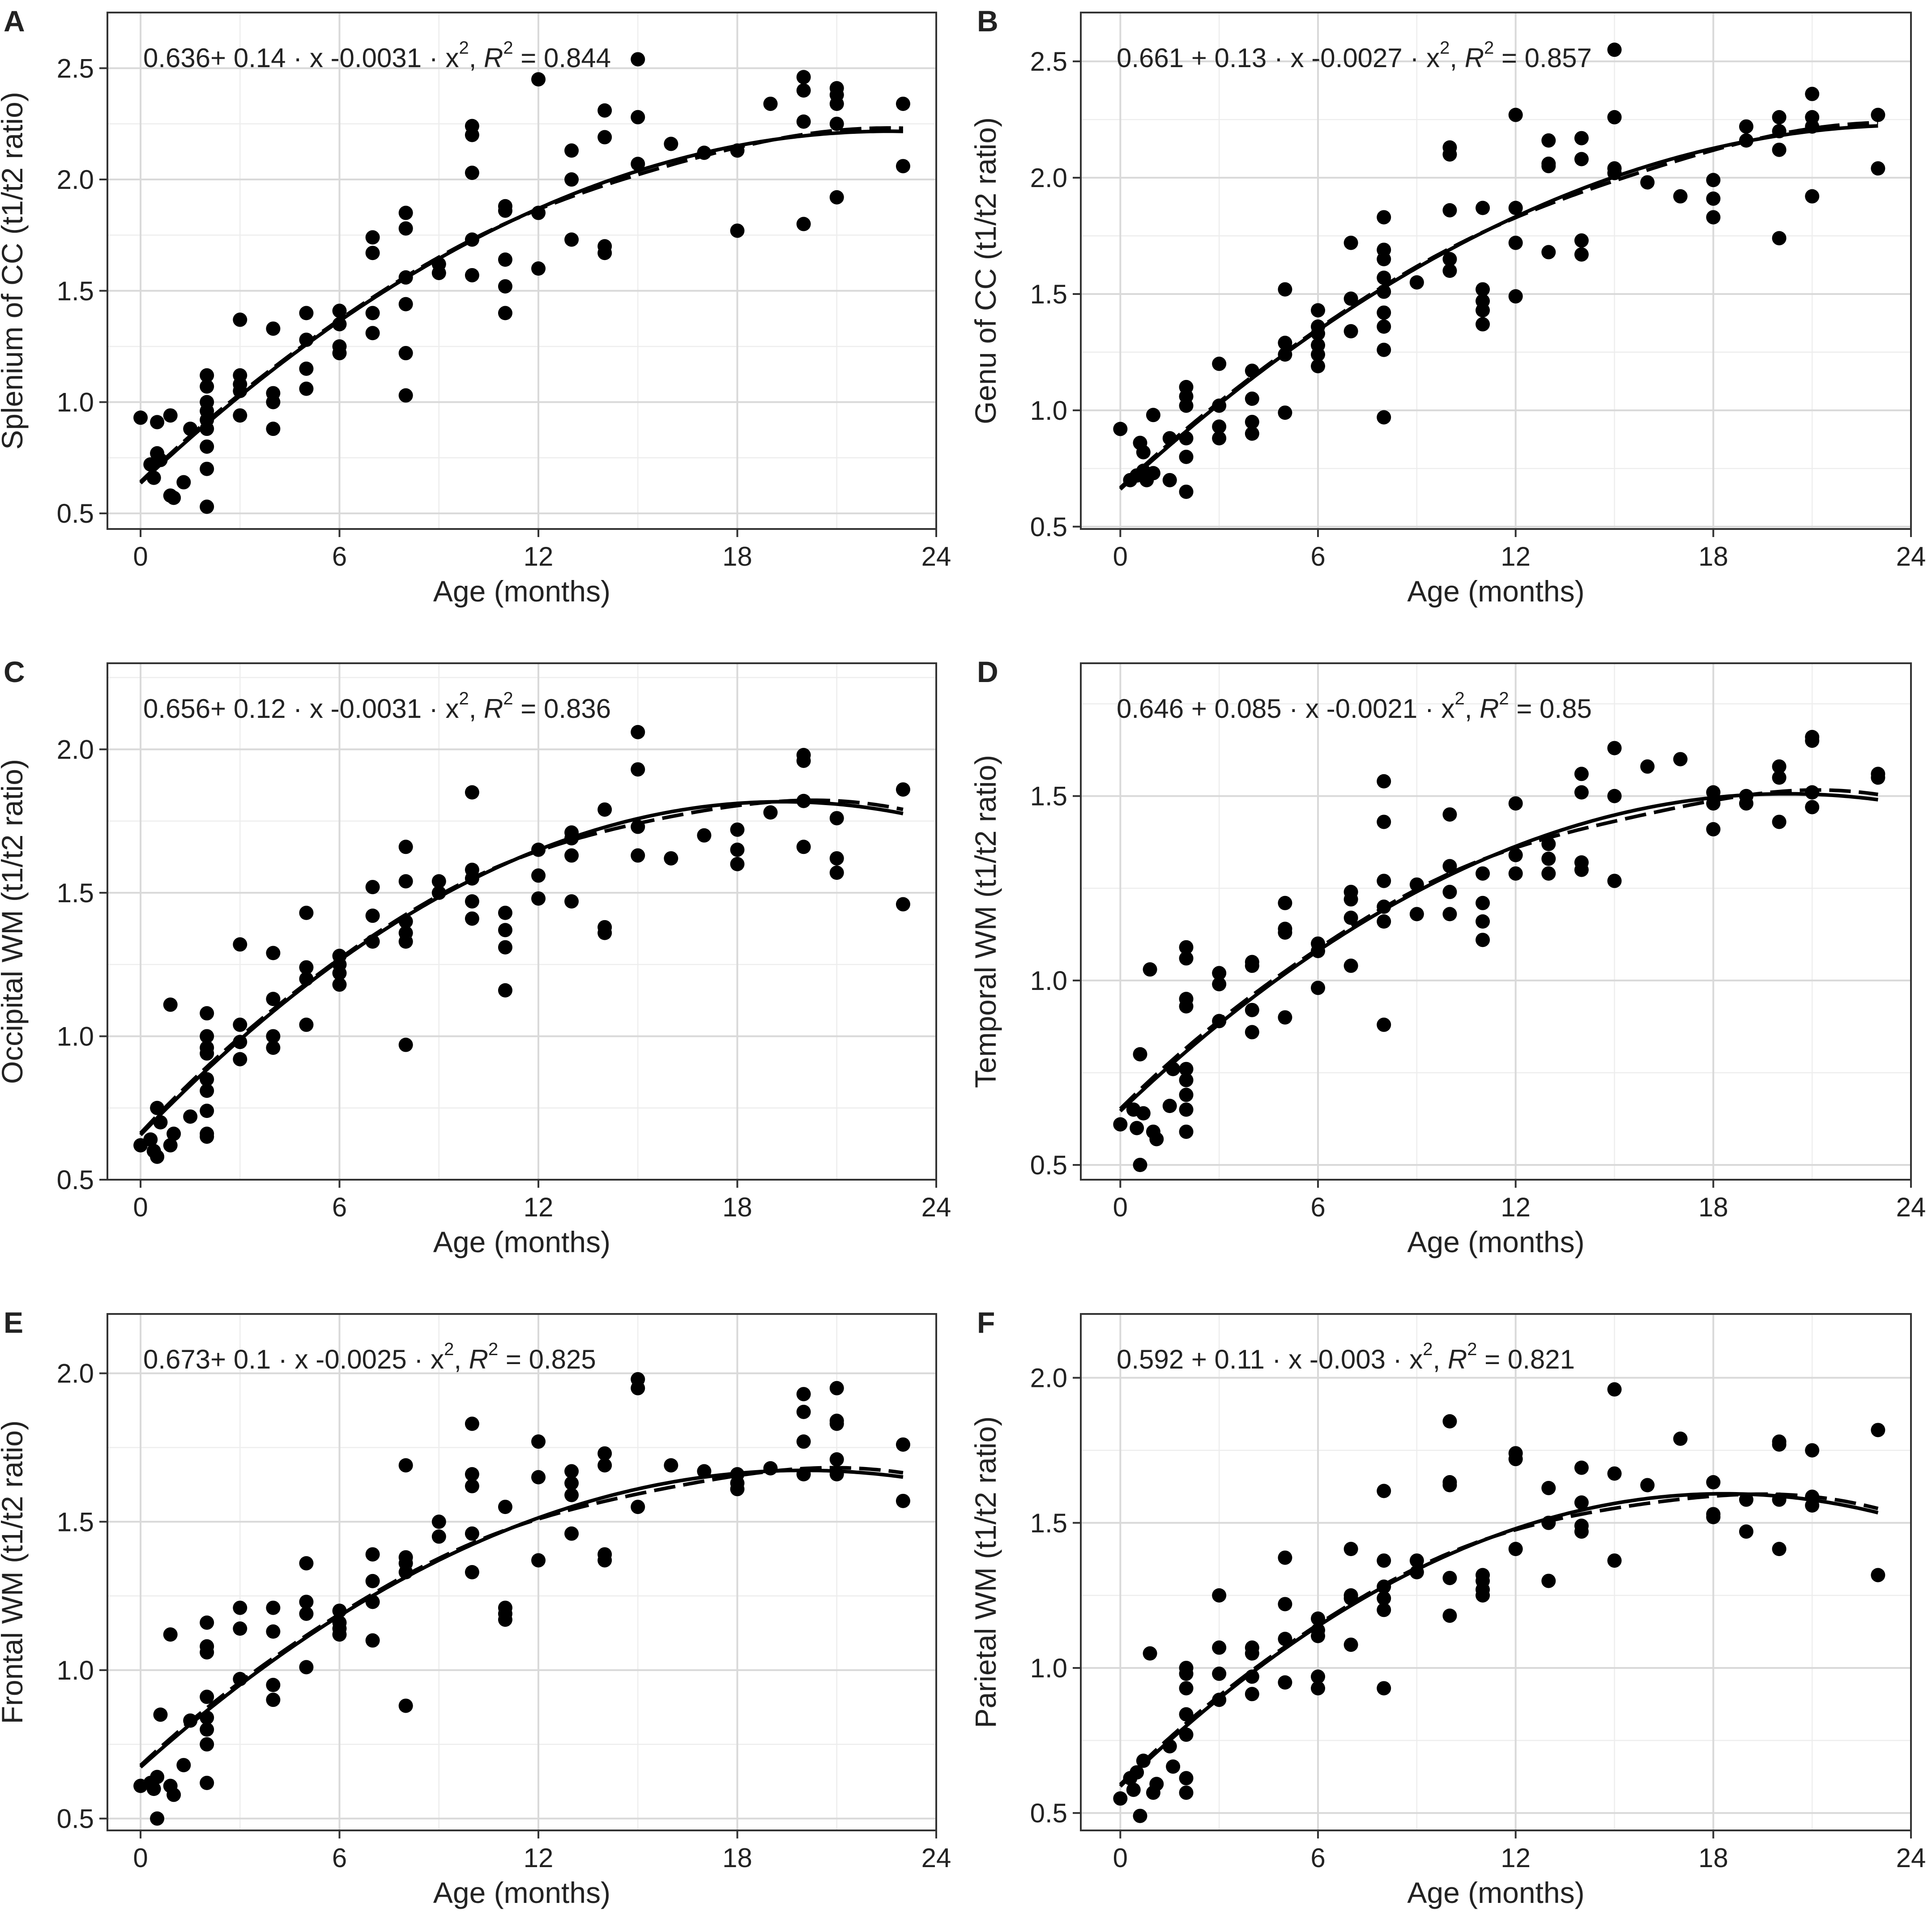 The image size is (1932, 1932). I want to click on r-squared-value: = 0.857, so click(1543, 58).